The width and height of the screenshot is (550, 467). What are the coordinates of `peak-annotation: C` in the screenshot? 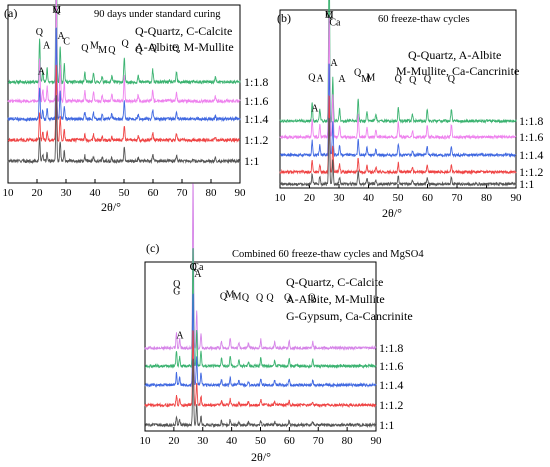 It's located at (66, 42).